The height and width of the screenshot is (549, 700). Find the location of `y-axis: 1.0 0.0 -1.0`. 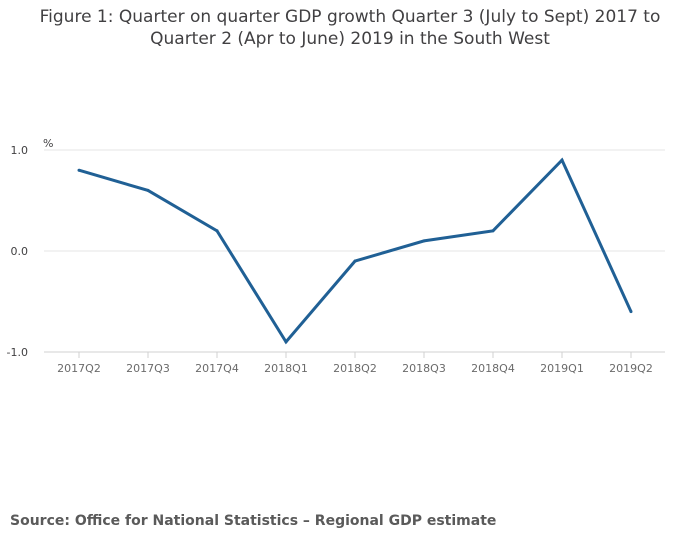

y-axis: 1.0 0.0 -1.0 is located at coordinates (17, 251).